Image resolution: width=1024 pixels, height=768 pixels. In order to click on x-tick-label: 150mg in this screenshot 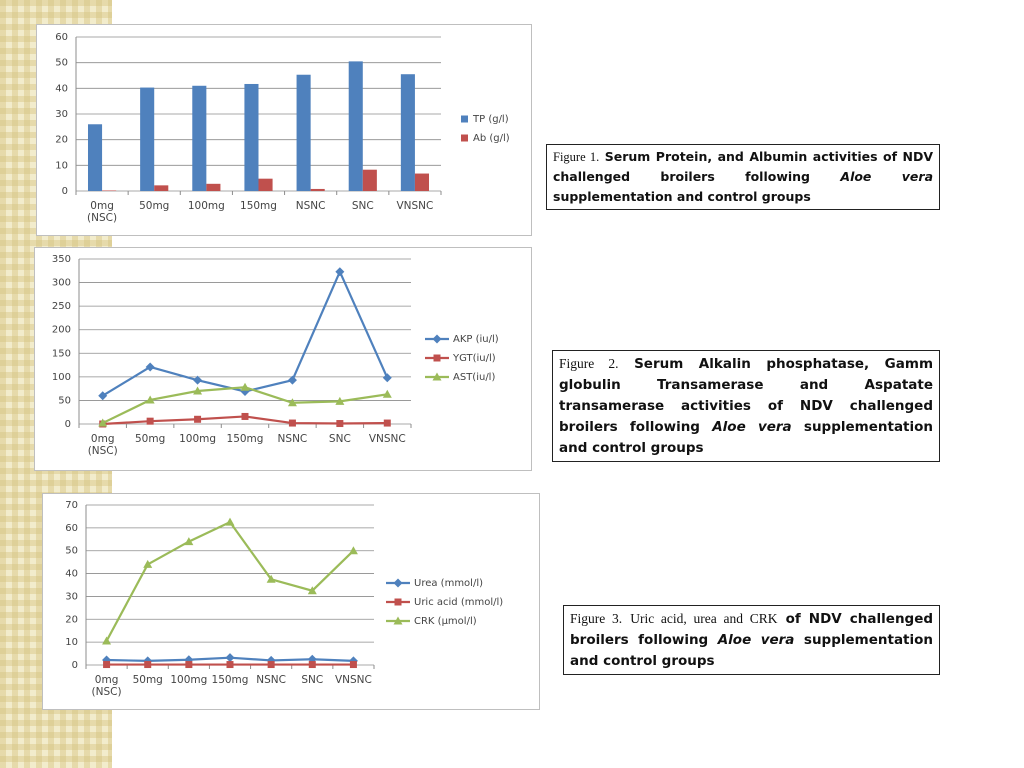, I will do `click(245, 439)`.